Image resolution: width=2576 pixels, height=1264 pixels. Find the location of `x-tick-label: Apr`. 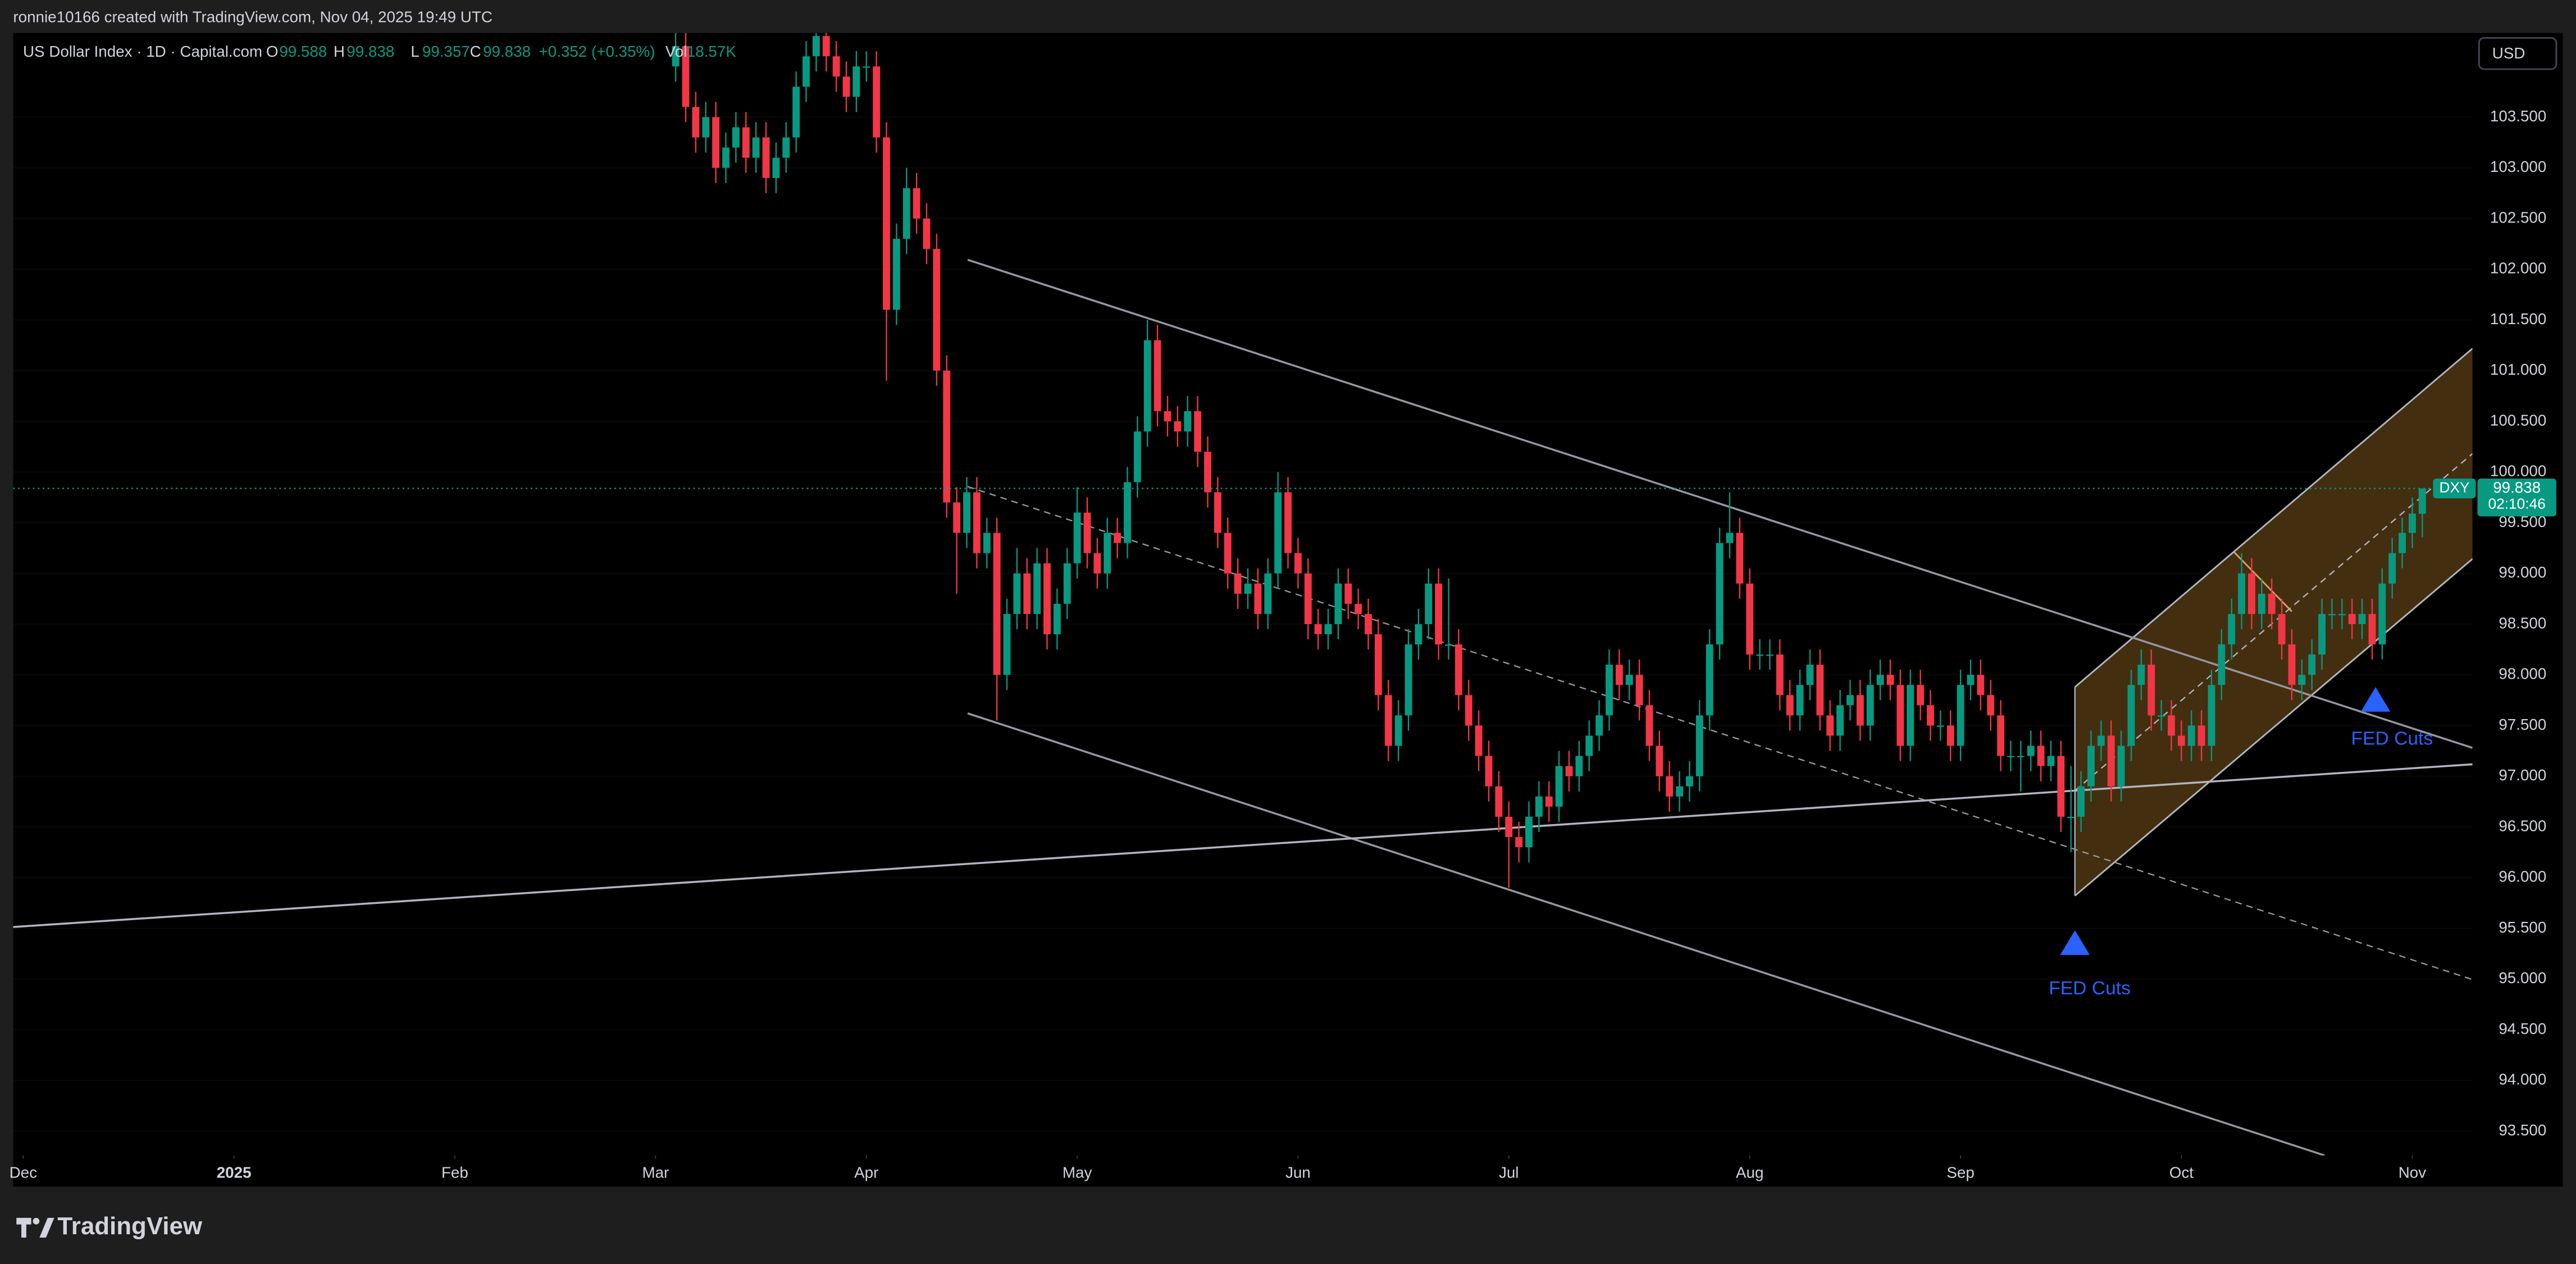

x-tick-label: Apr is located at coordinates (866, 1172).